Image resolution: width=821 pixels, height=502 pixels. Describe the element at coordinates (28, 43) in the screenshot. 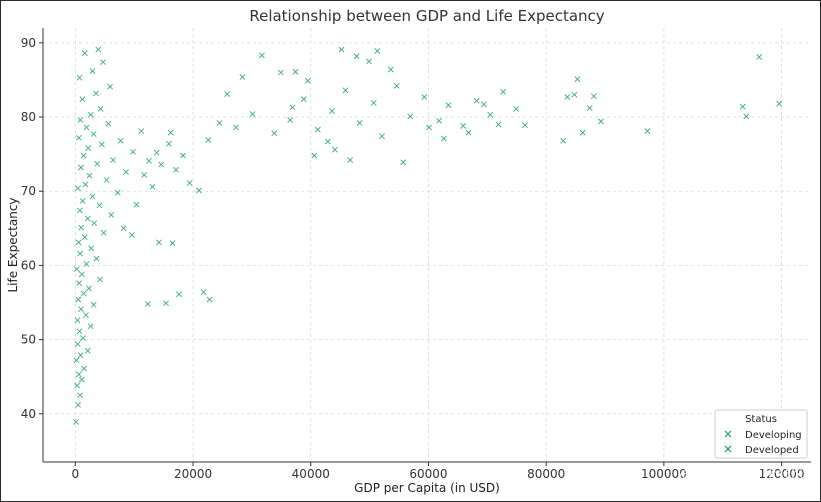

I see `y-tick-label: 90` at that location.